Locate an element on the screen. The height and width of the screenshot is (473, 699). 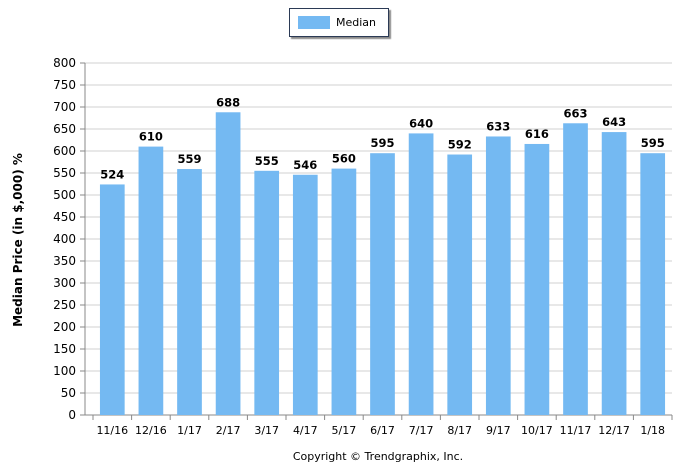
y-tick-label: 450 is located at coordinates (64, 217).